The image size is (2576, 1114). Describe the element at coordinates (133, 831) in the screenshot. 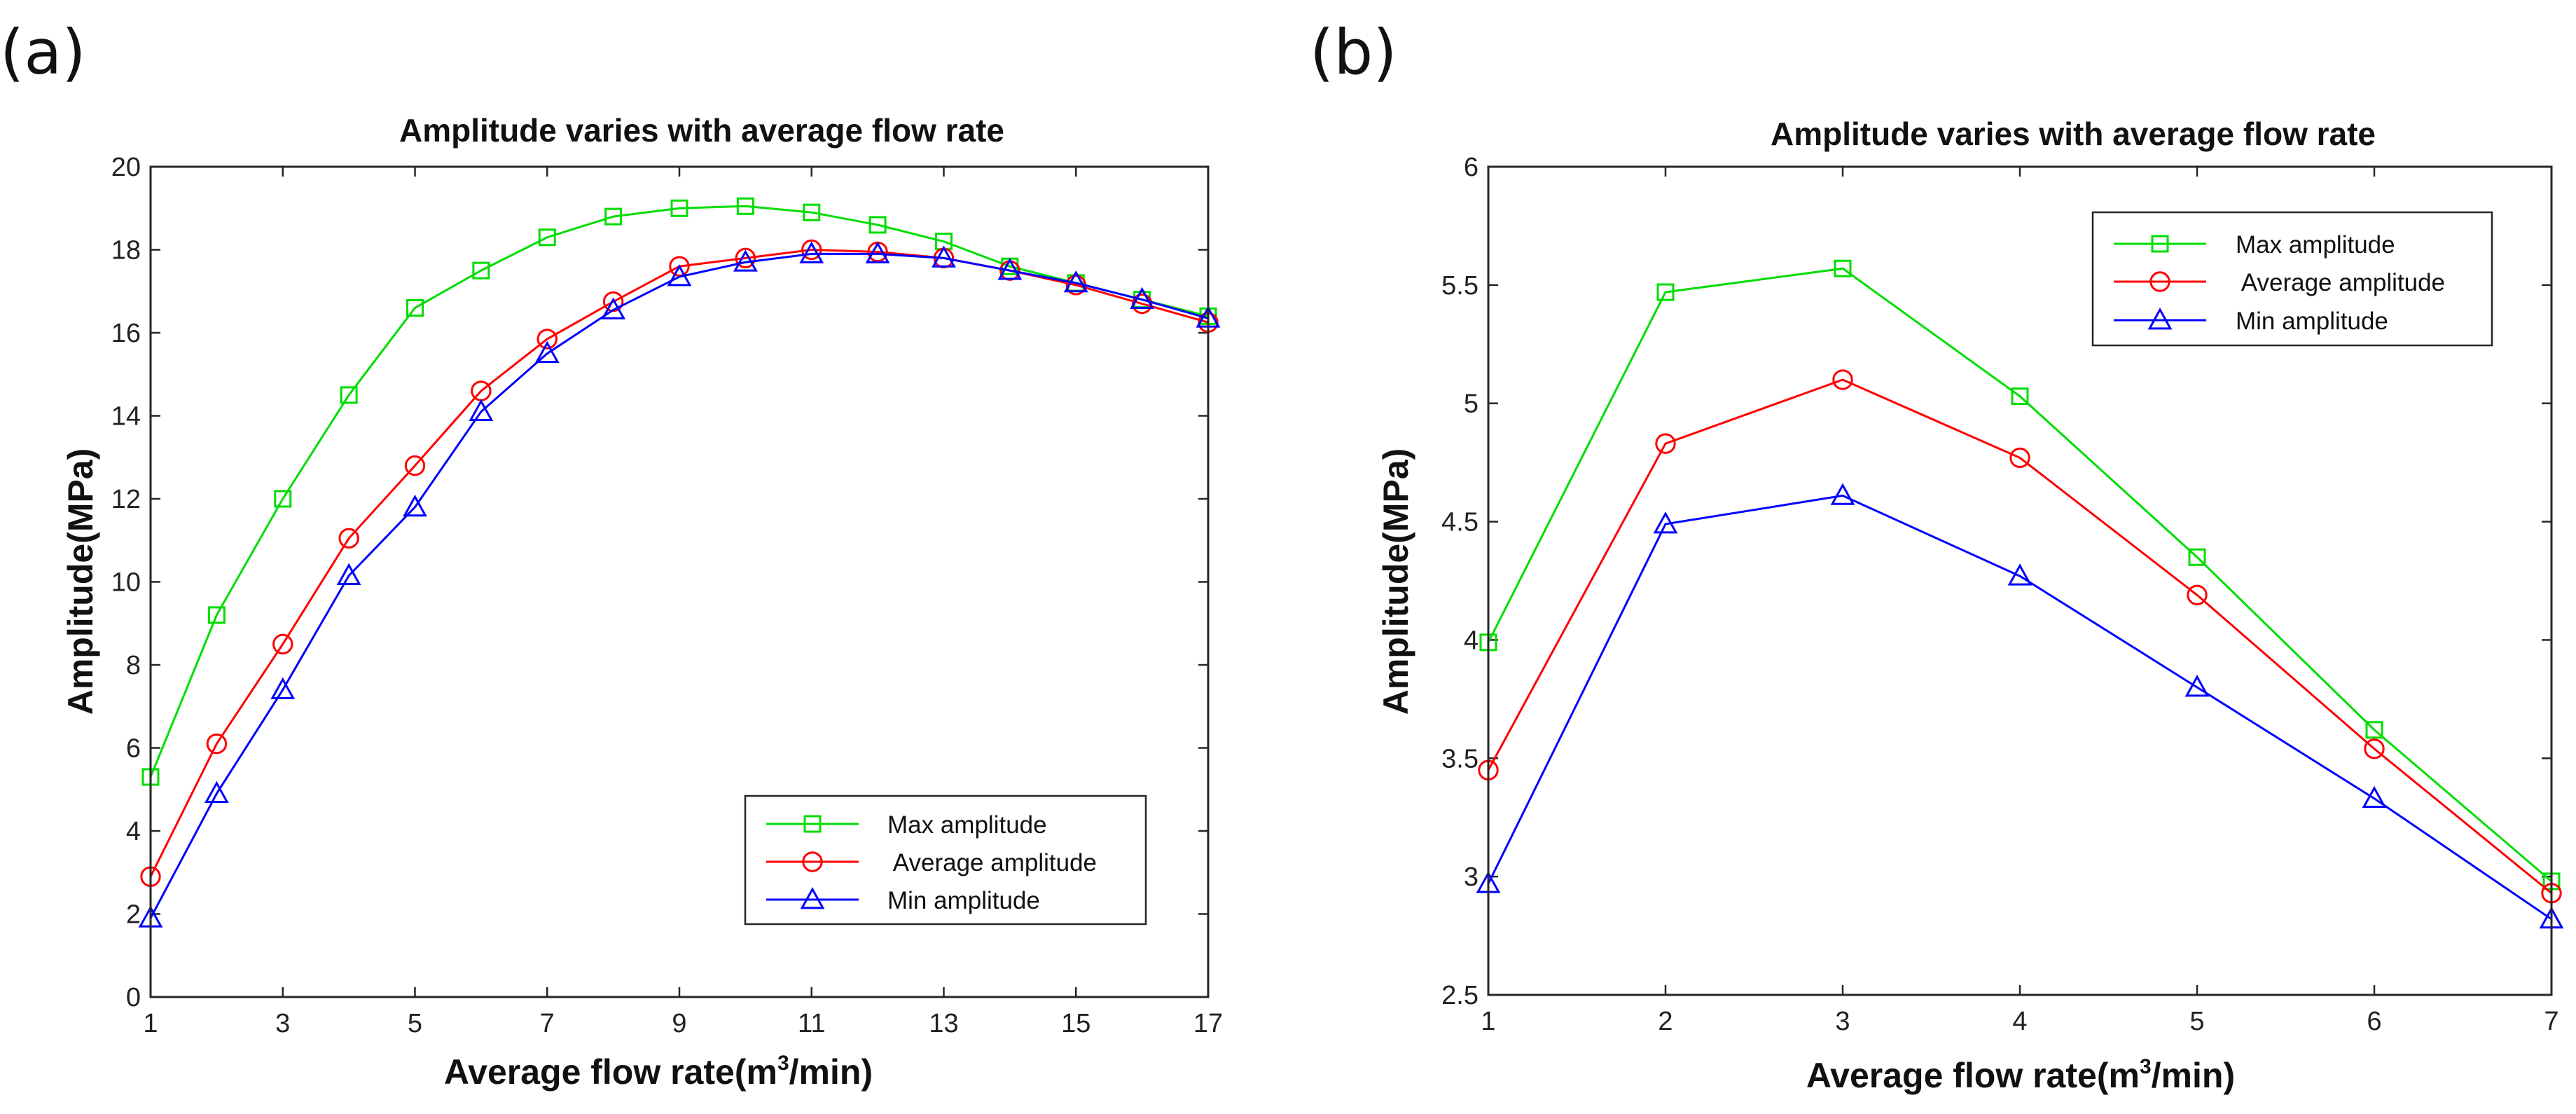

I see `chart-a-ytick-label: 4` at that location.